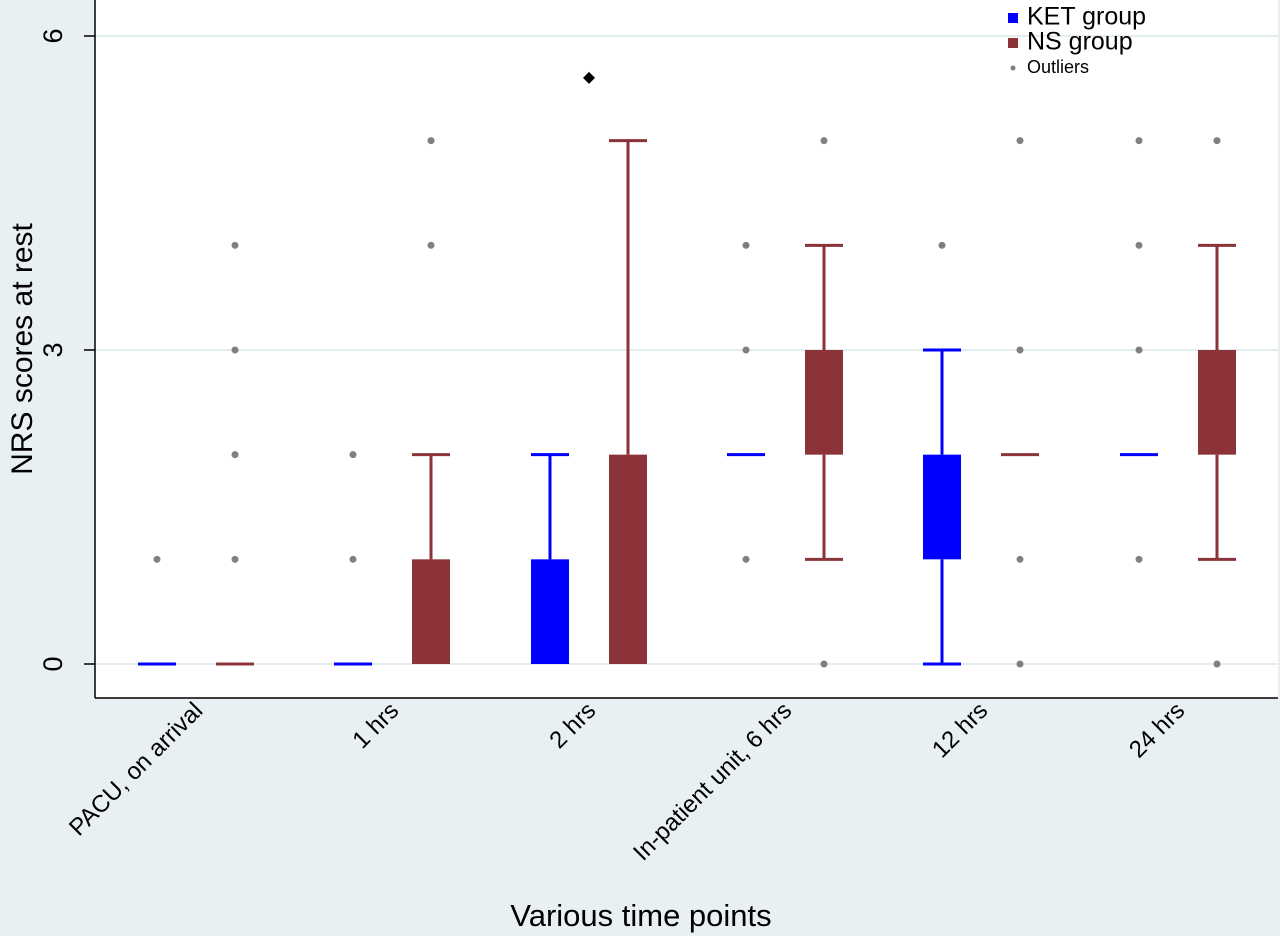 The width and height of the screenshot is (1280, 936). Describe the element at coordinates (53, 349) in the screenshot. I see `y-tick-label: 3` at that location.